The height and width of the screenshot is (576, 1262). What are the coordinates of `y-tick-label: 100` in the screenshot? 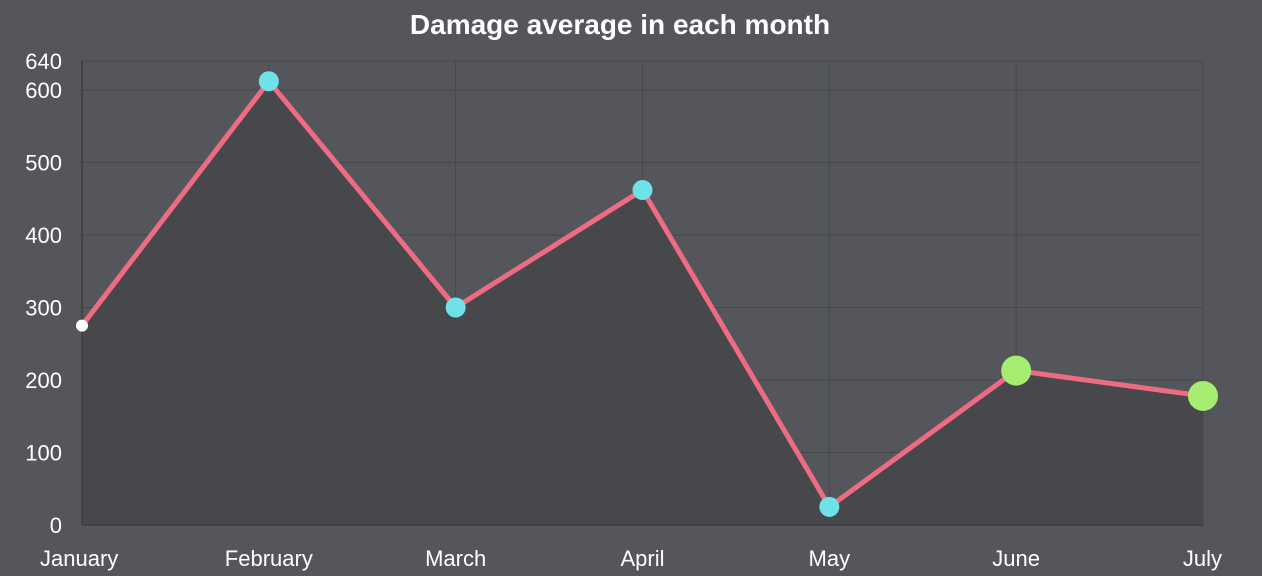 It's located at (43, 453).